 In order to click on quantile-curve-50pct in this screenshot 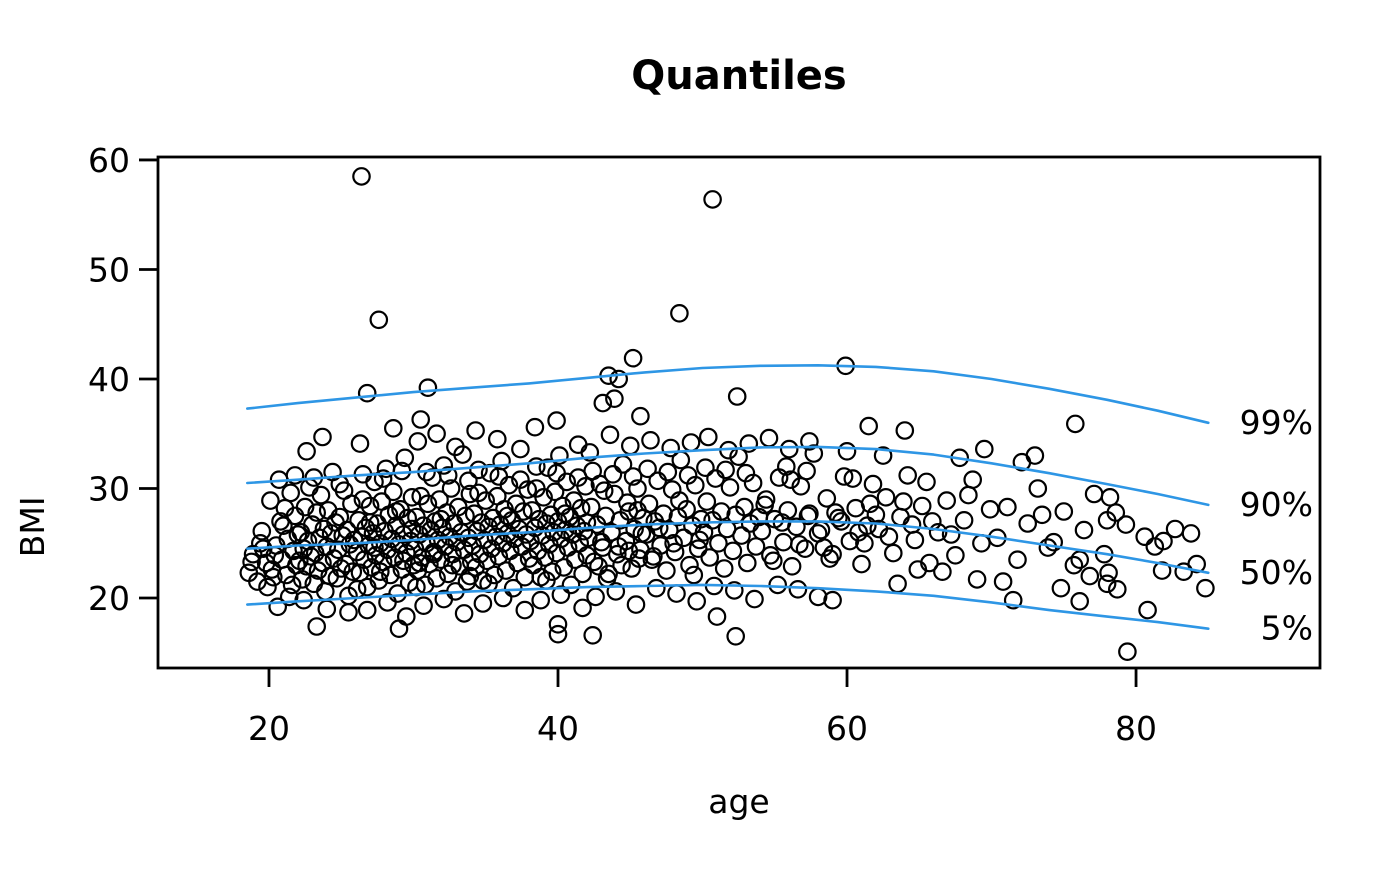, I will do `click(728, 547)`.